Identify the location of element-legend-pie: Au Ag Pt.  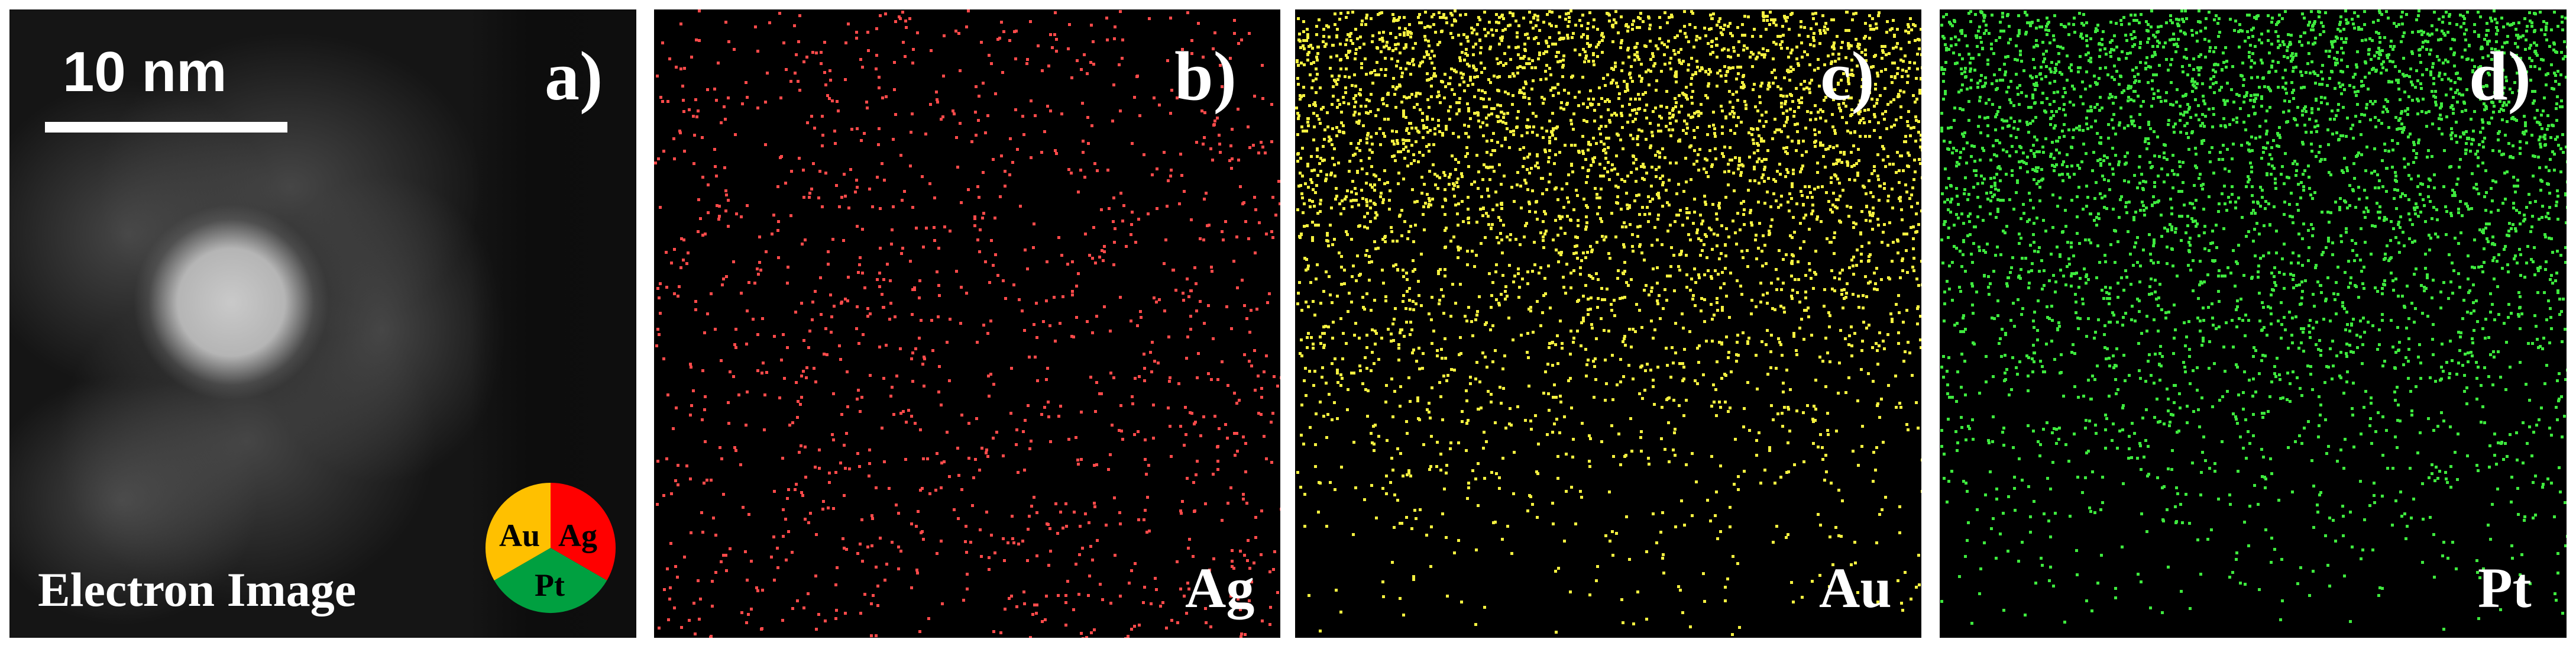
(551, 548).